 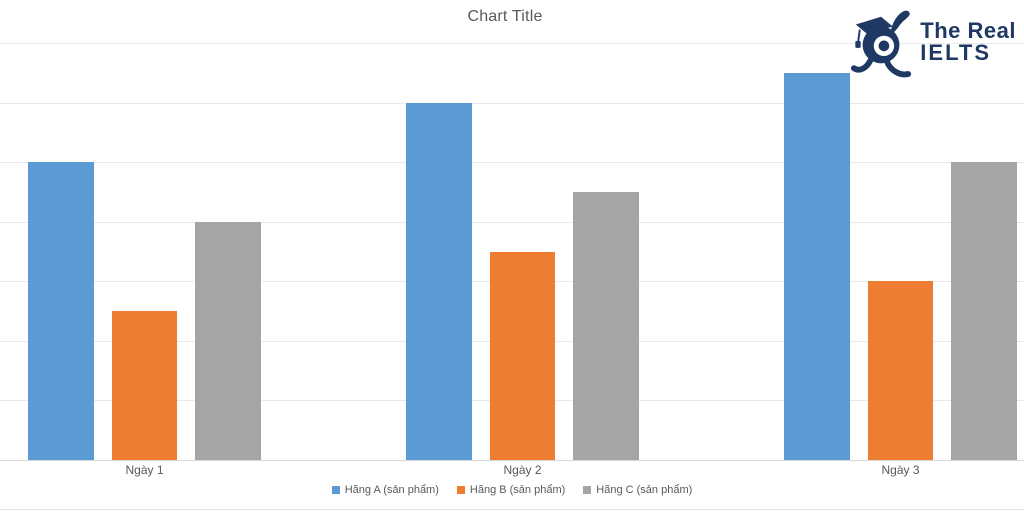 What do you see at coordinates (956, 52) in the screenshot?
I see `logo-text-line2: IELTS` at bounding box center [956, 52].